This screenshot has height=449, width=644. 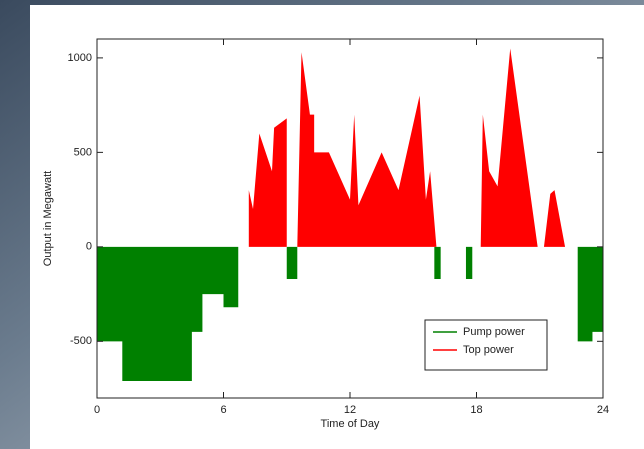 What do you see at coordinates (223, 410) in the screenshot?
I see `x-tick-label: 6` at bounding box center [223, 410].